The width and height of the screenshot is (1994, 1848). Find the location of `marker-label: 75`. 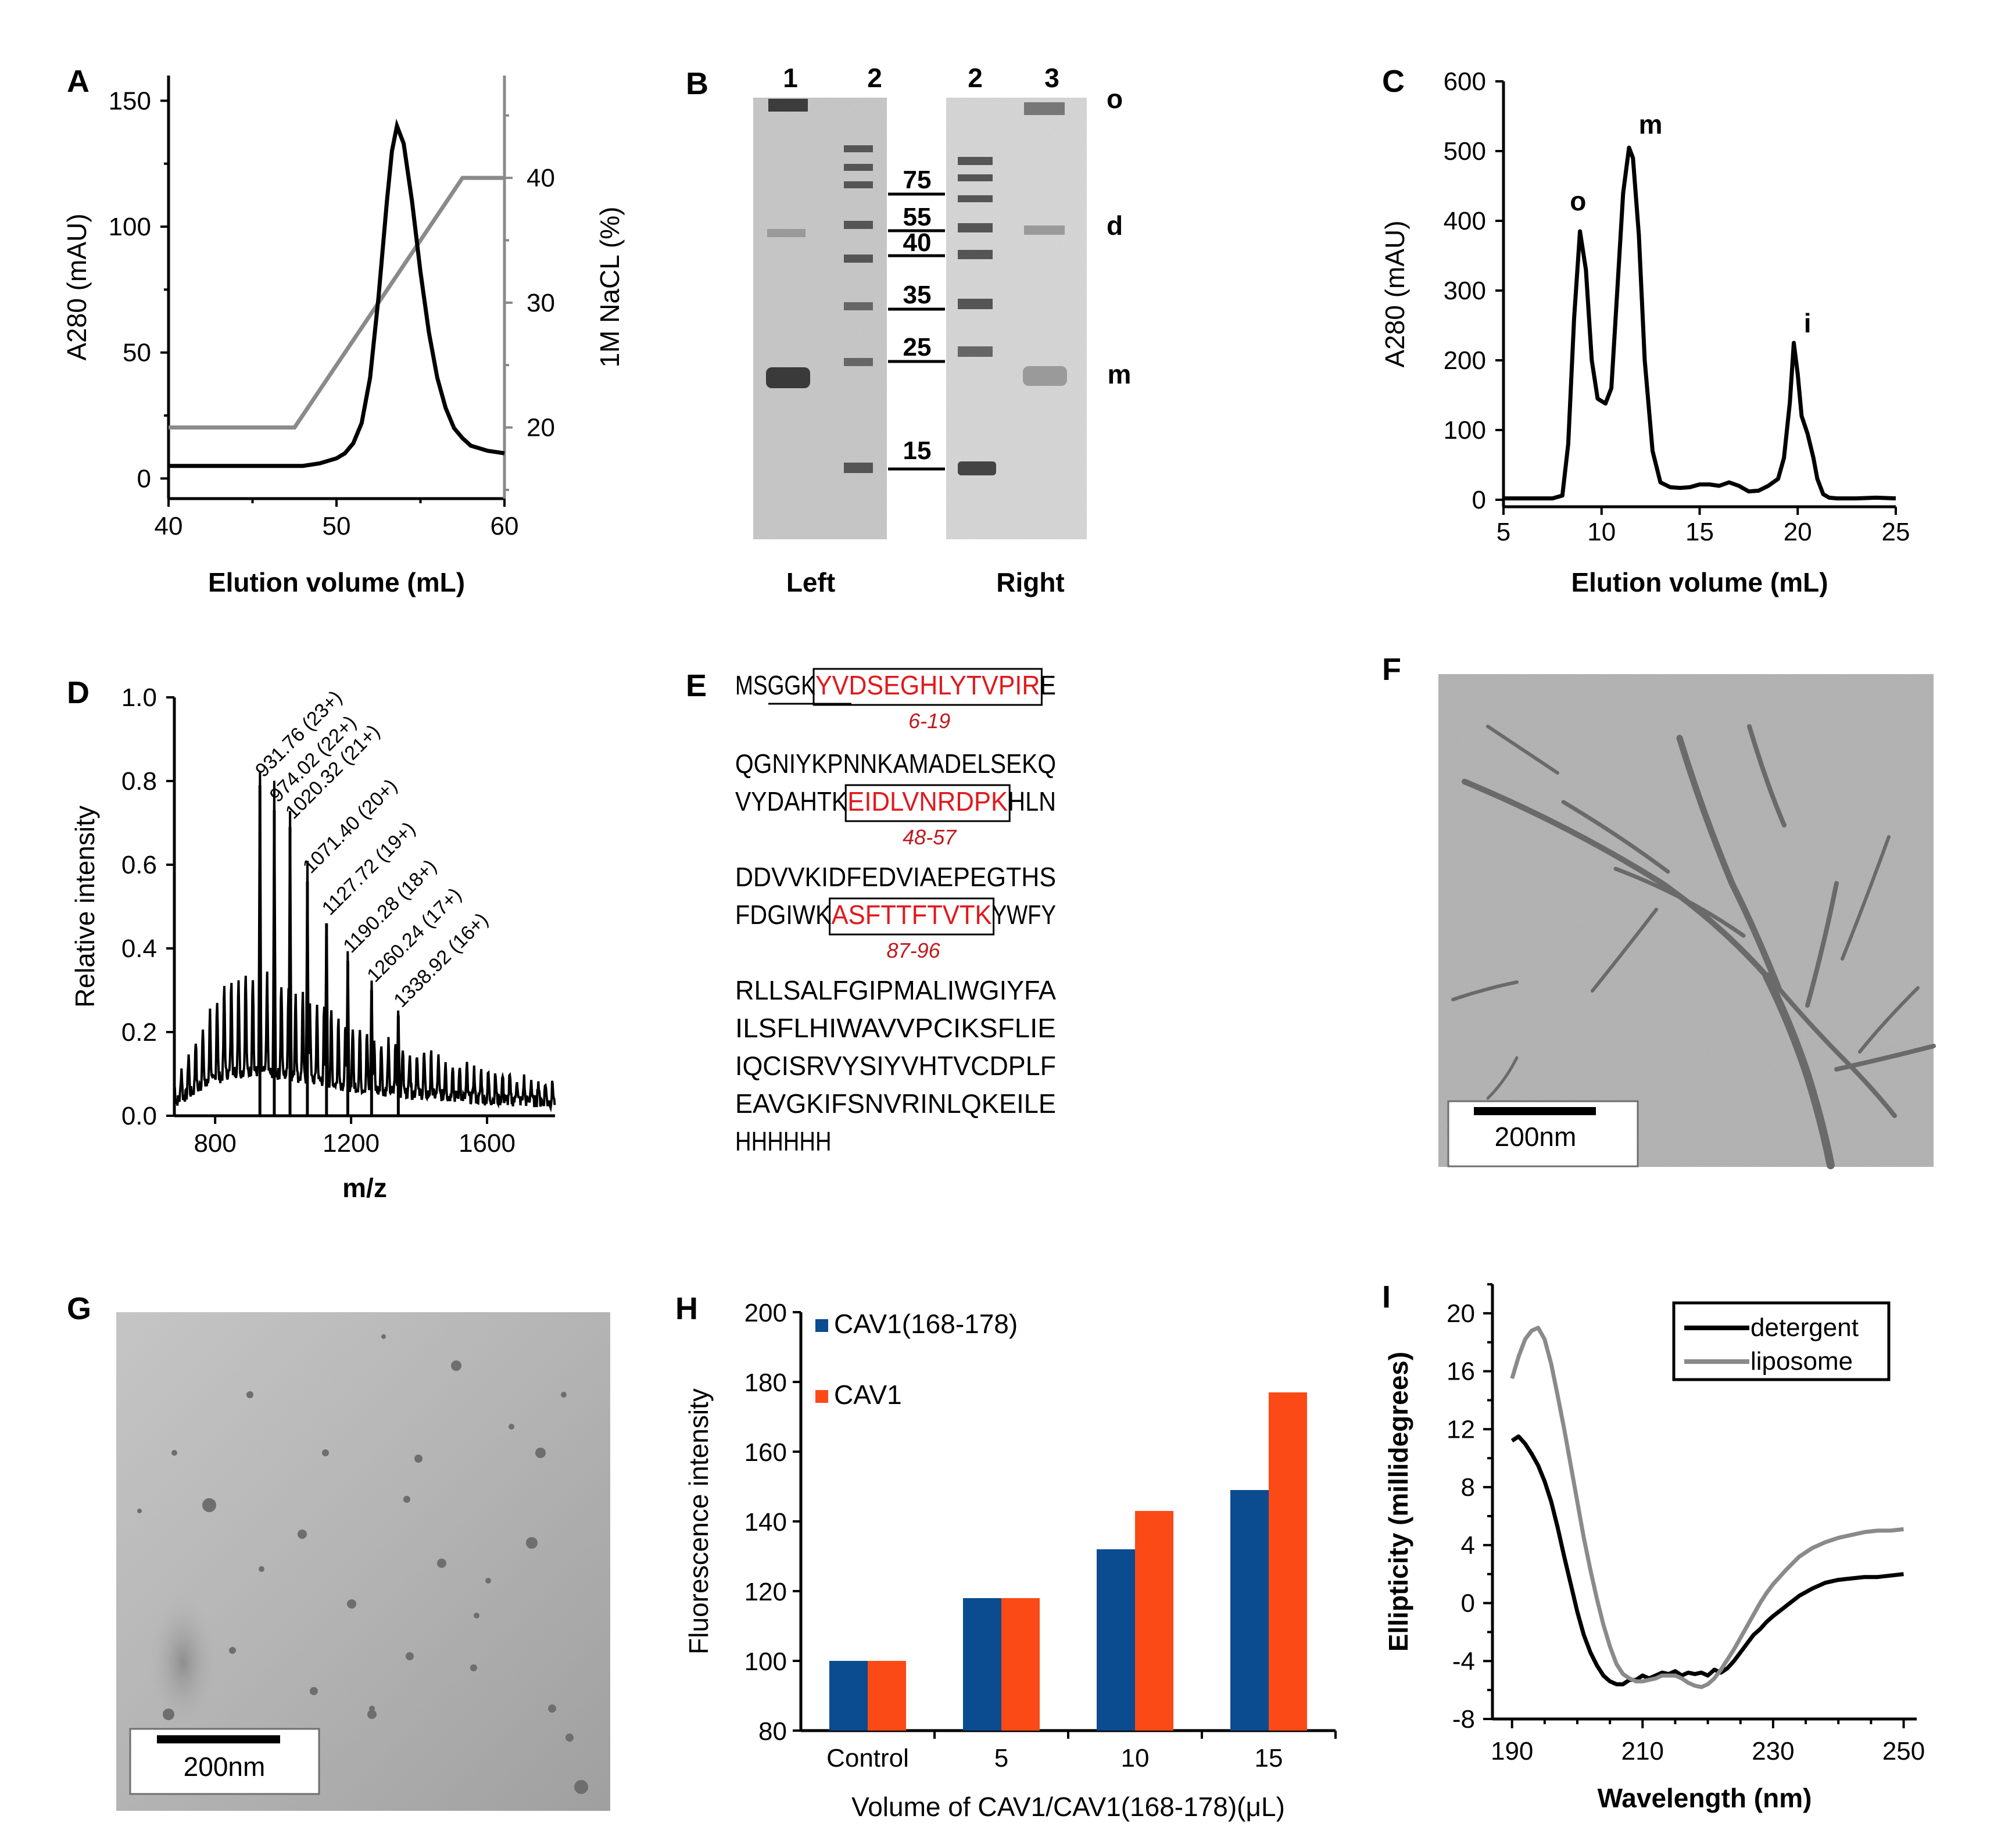

marker-label: 75 is located at coordinates (917, 180).